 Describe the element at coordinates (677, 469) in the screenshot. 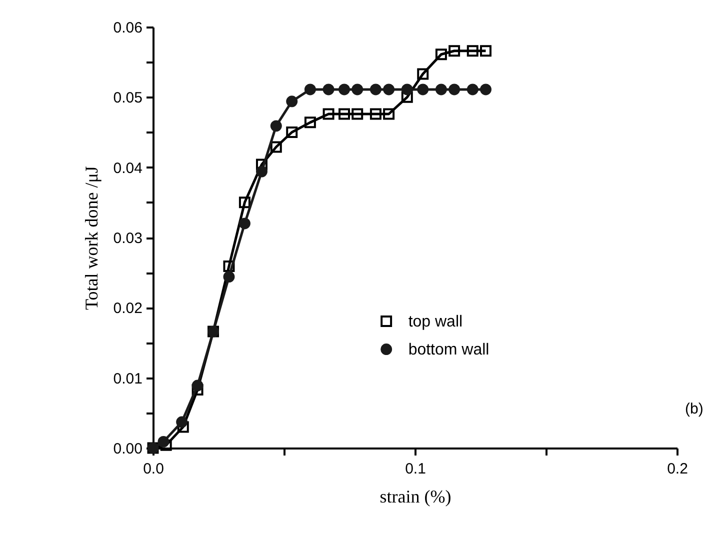

I see `x-tick-label: 0.2` at that location.